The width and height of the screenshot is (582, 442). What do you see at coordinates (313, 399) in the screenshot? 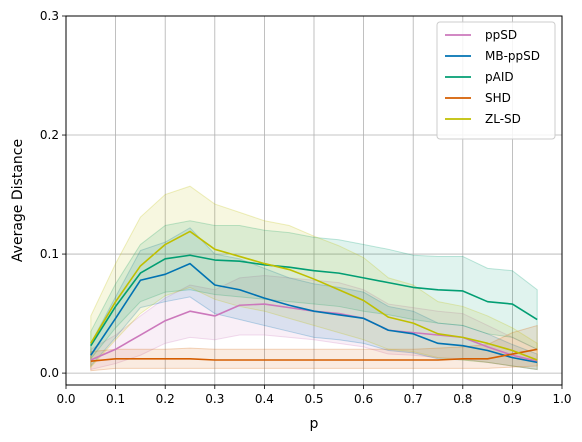
I see `x-tick-label: 0.5` at bounding box center [313, 399].